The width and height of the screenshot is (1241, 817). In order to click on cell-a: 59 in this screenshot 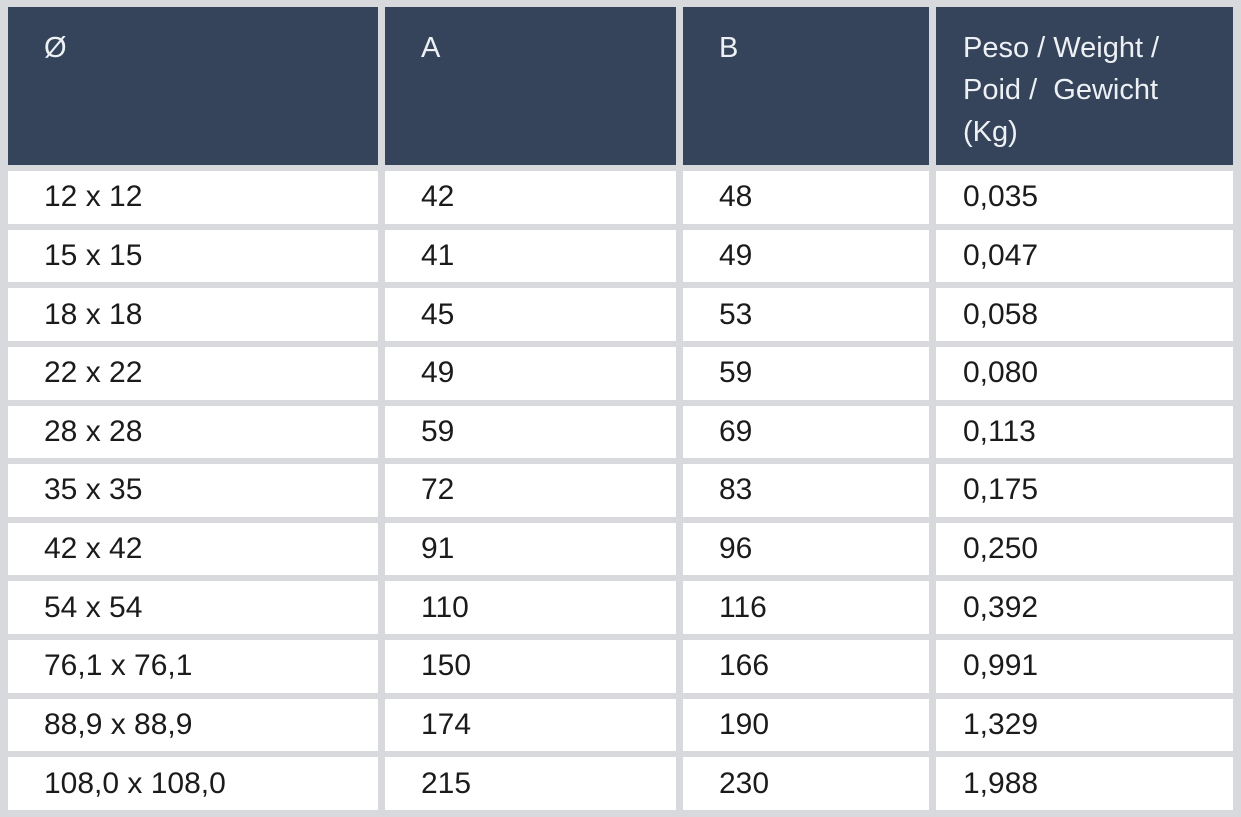, I will do `click(530, 432)`.